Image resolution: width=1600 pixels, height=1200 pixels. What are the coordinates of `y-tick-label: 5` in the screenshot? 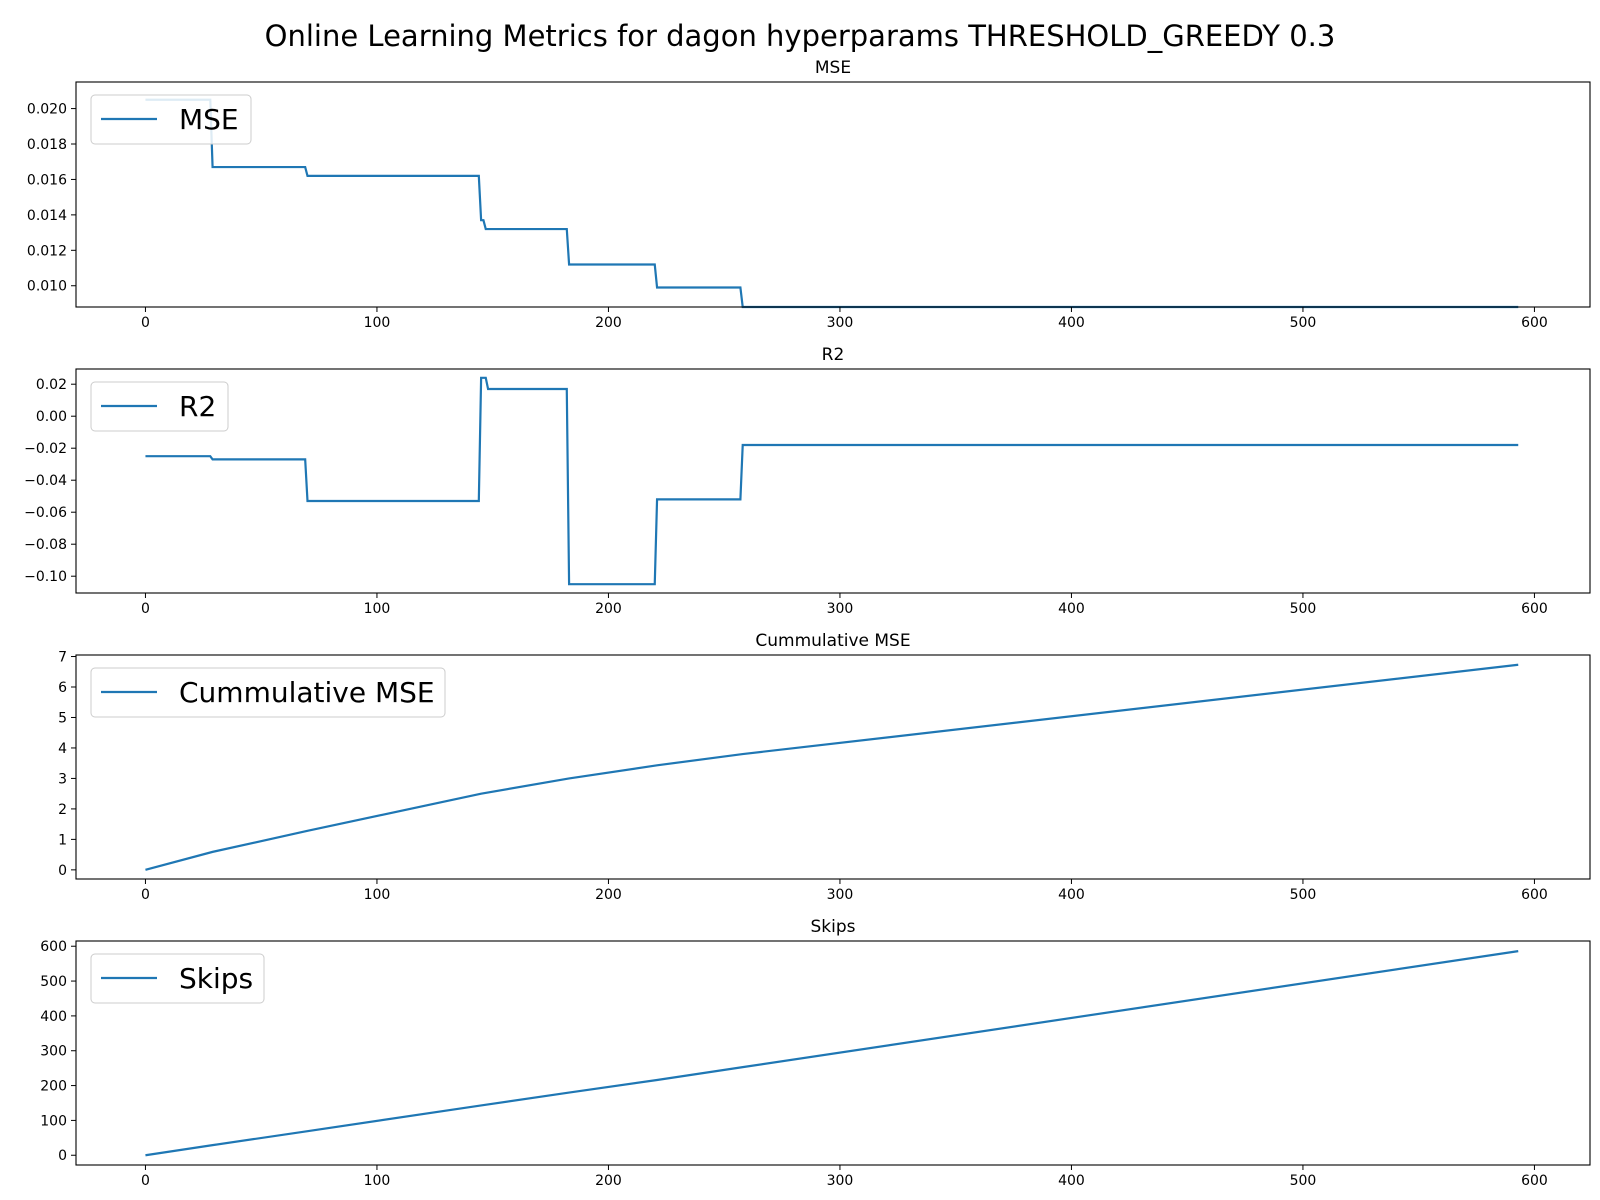 It's located at (62, 718).